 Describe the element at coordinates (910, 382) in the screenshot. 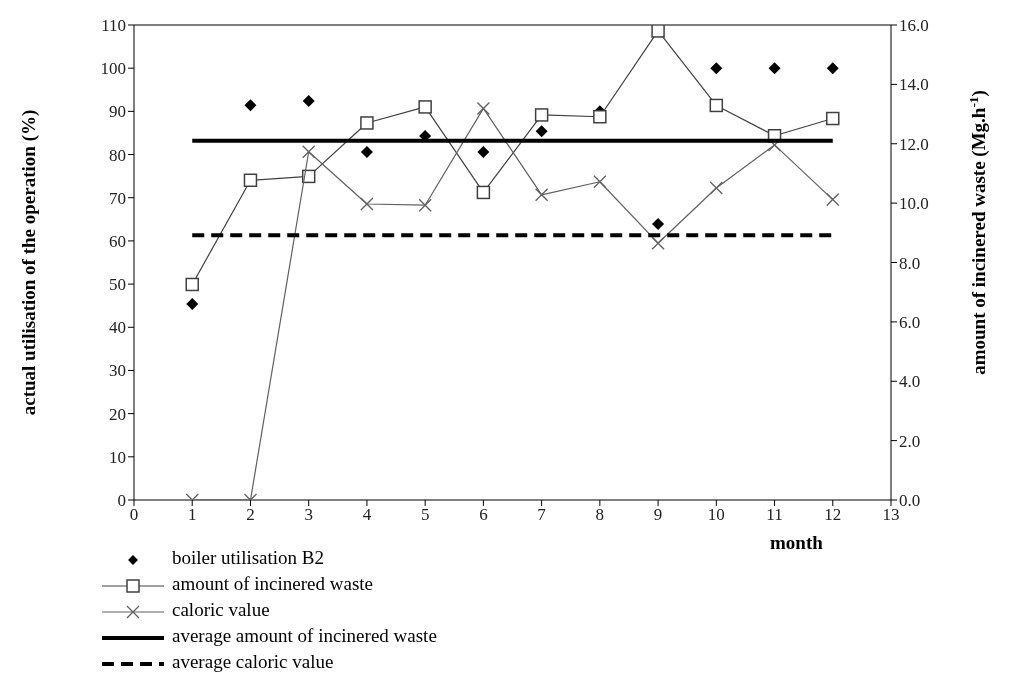

I see `y2-tick-label: 4.0` at that location.